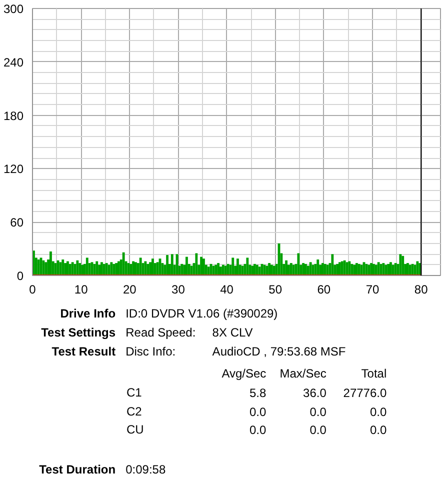  I want to click on text: CU, so click(135, 429).